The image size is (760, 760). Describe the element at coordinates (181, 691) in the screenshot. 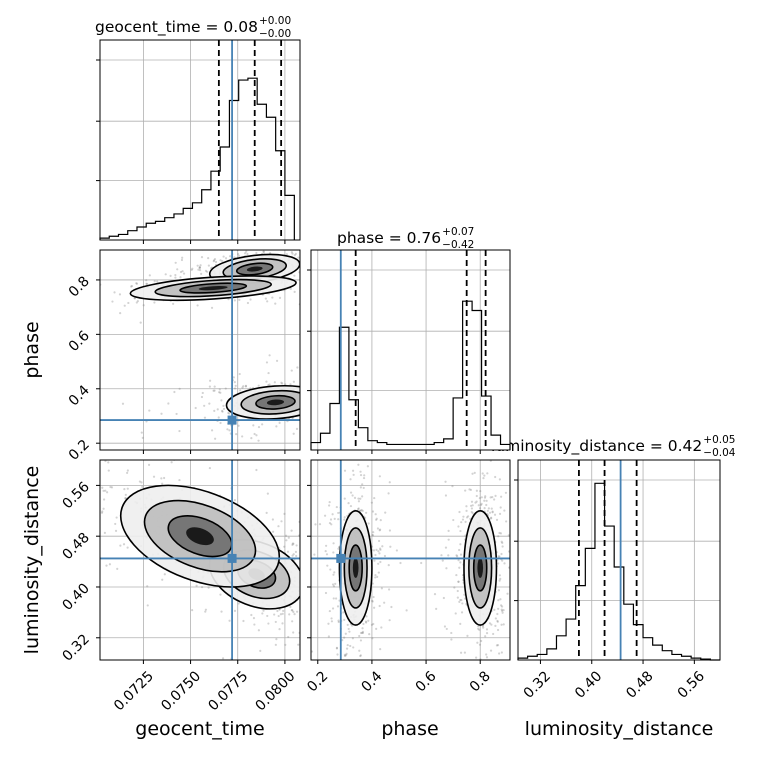

I see `xtick-label-geocent_time-1: 0.0750` at that location.